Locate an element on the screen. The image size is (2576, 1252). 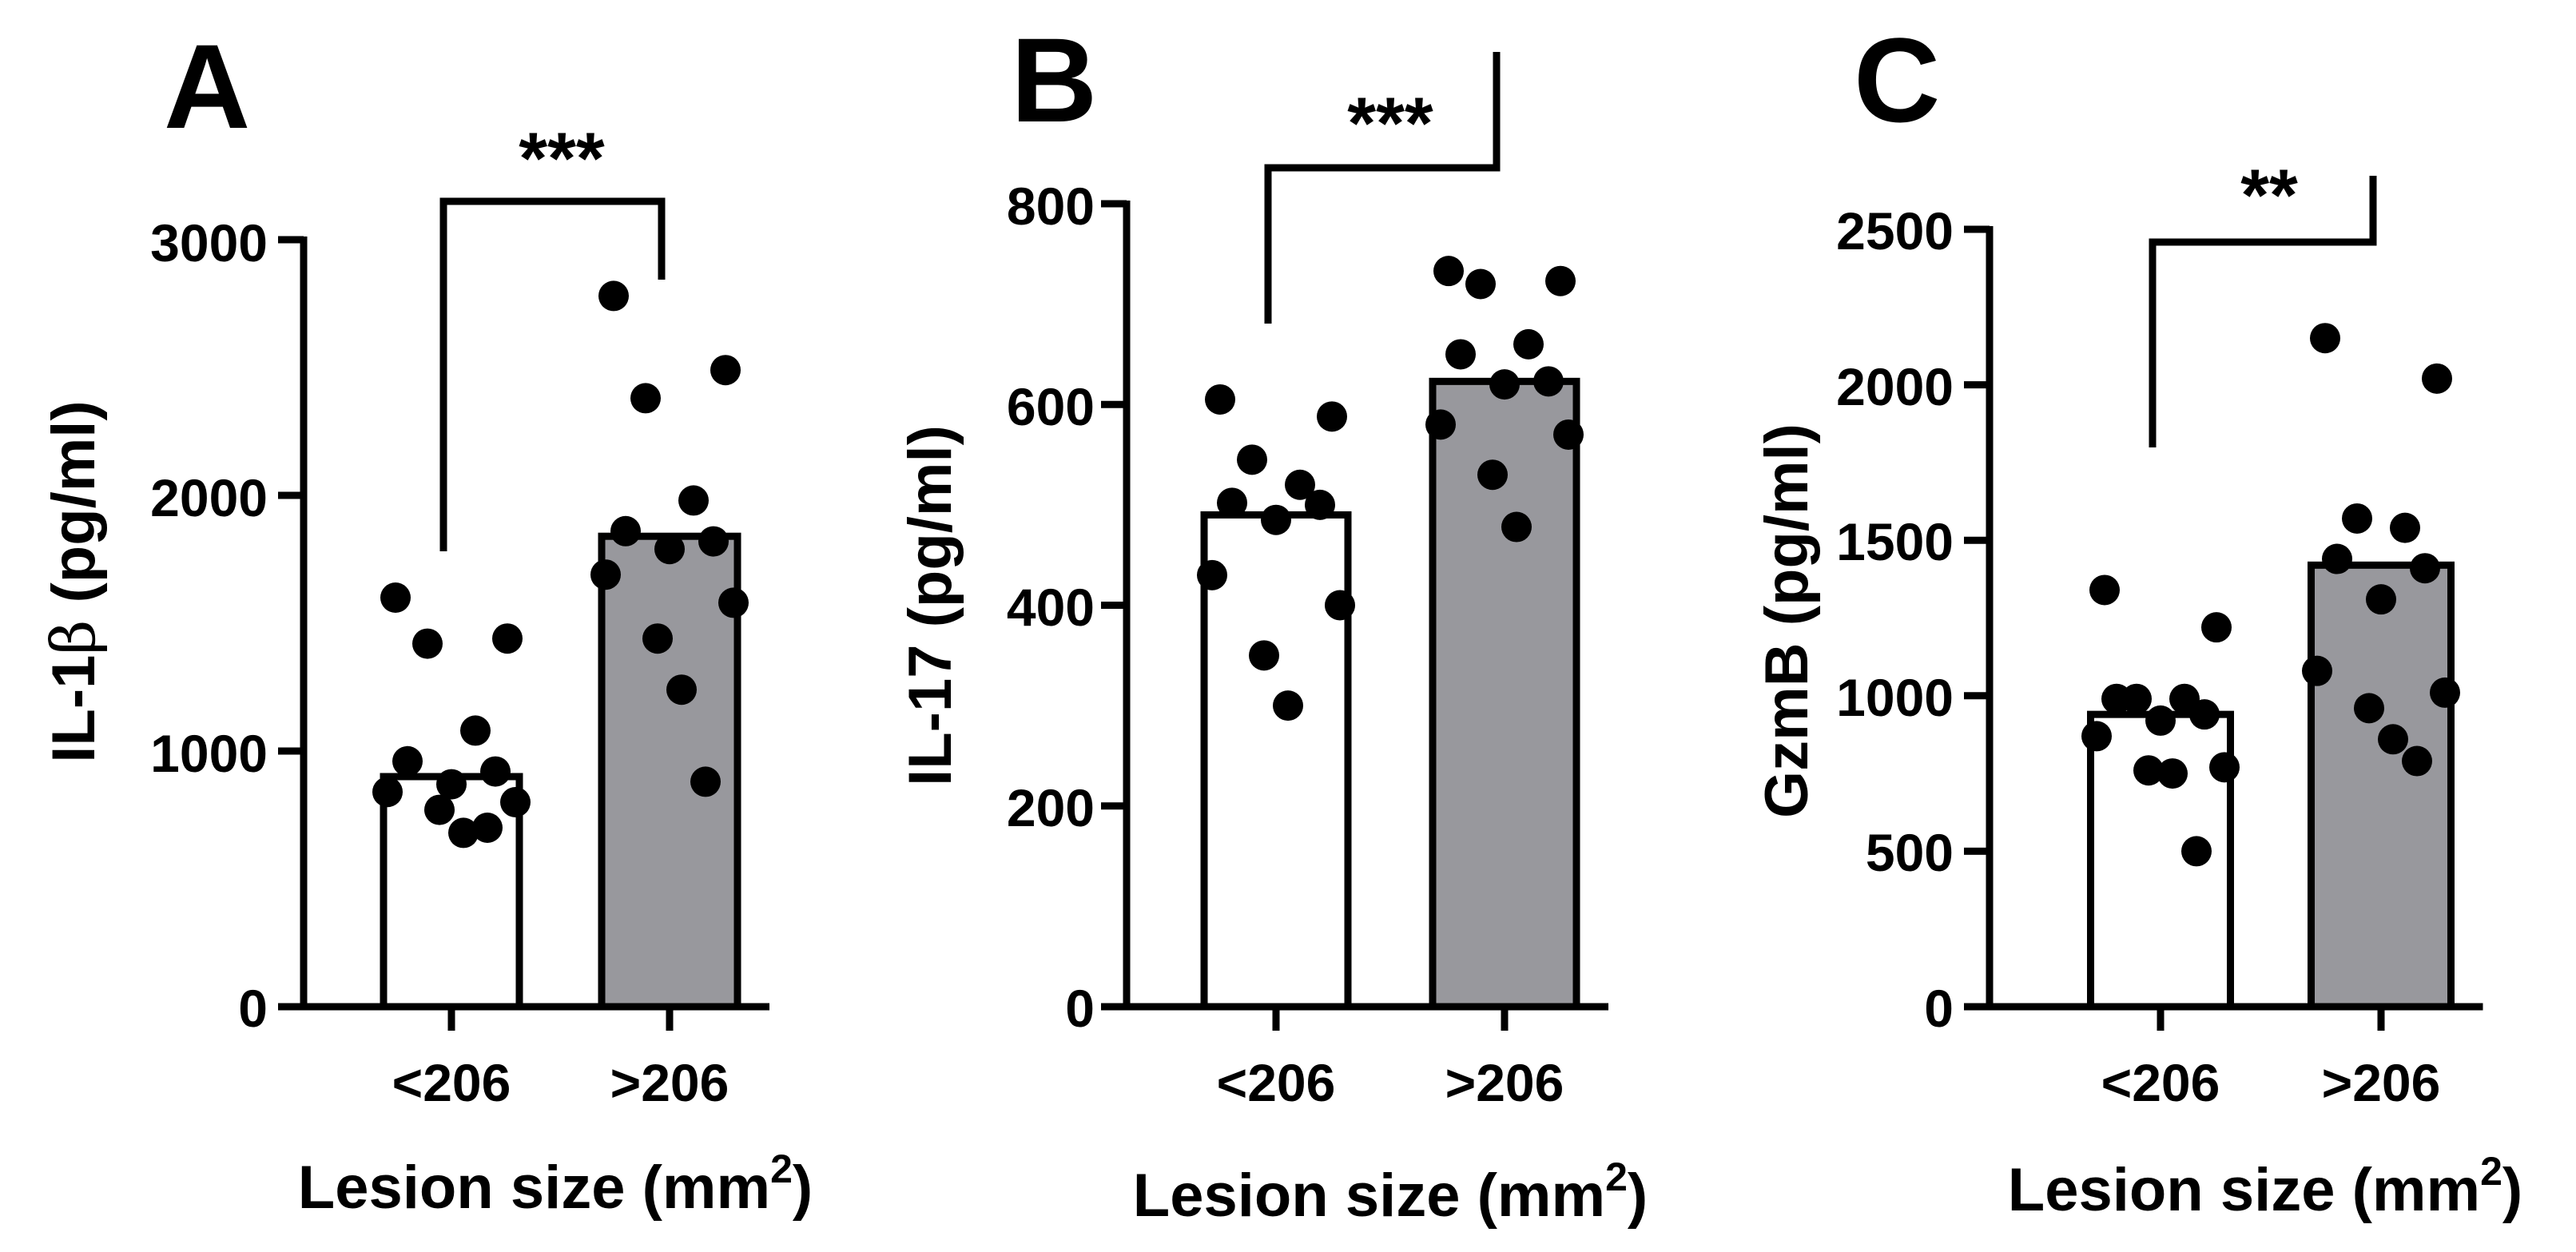
y-axis-title-c-main: GzmB is located at coordinates (1787, 730).